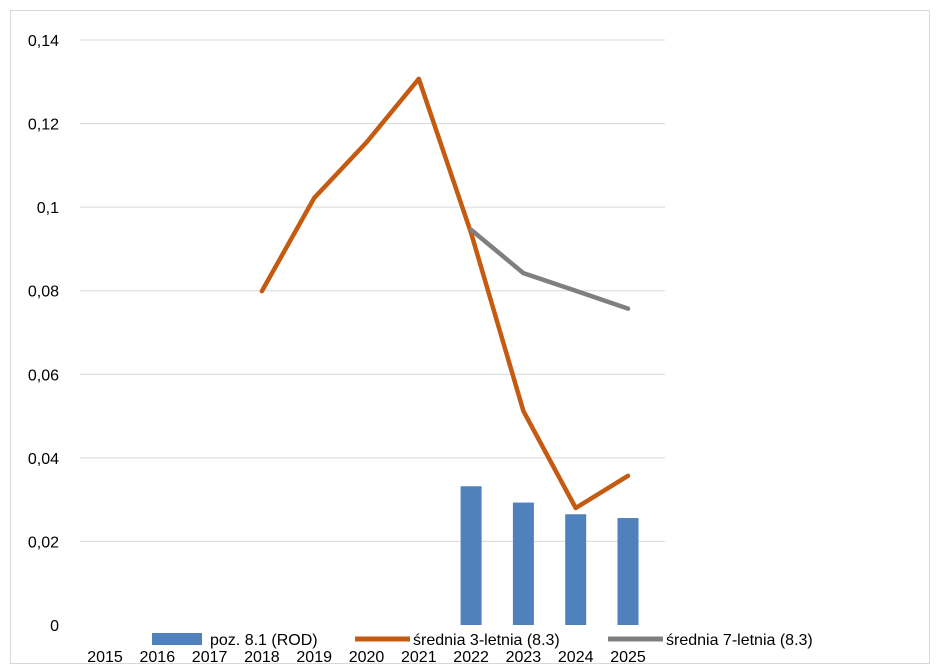  What do you see at coordinates (43, 375) in the screenshot?
I see `y-tick-label: 0,06` at bounding box center [43, 375].